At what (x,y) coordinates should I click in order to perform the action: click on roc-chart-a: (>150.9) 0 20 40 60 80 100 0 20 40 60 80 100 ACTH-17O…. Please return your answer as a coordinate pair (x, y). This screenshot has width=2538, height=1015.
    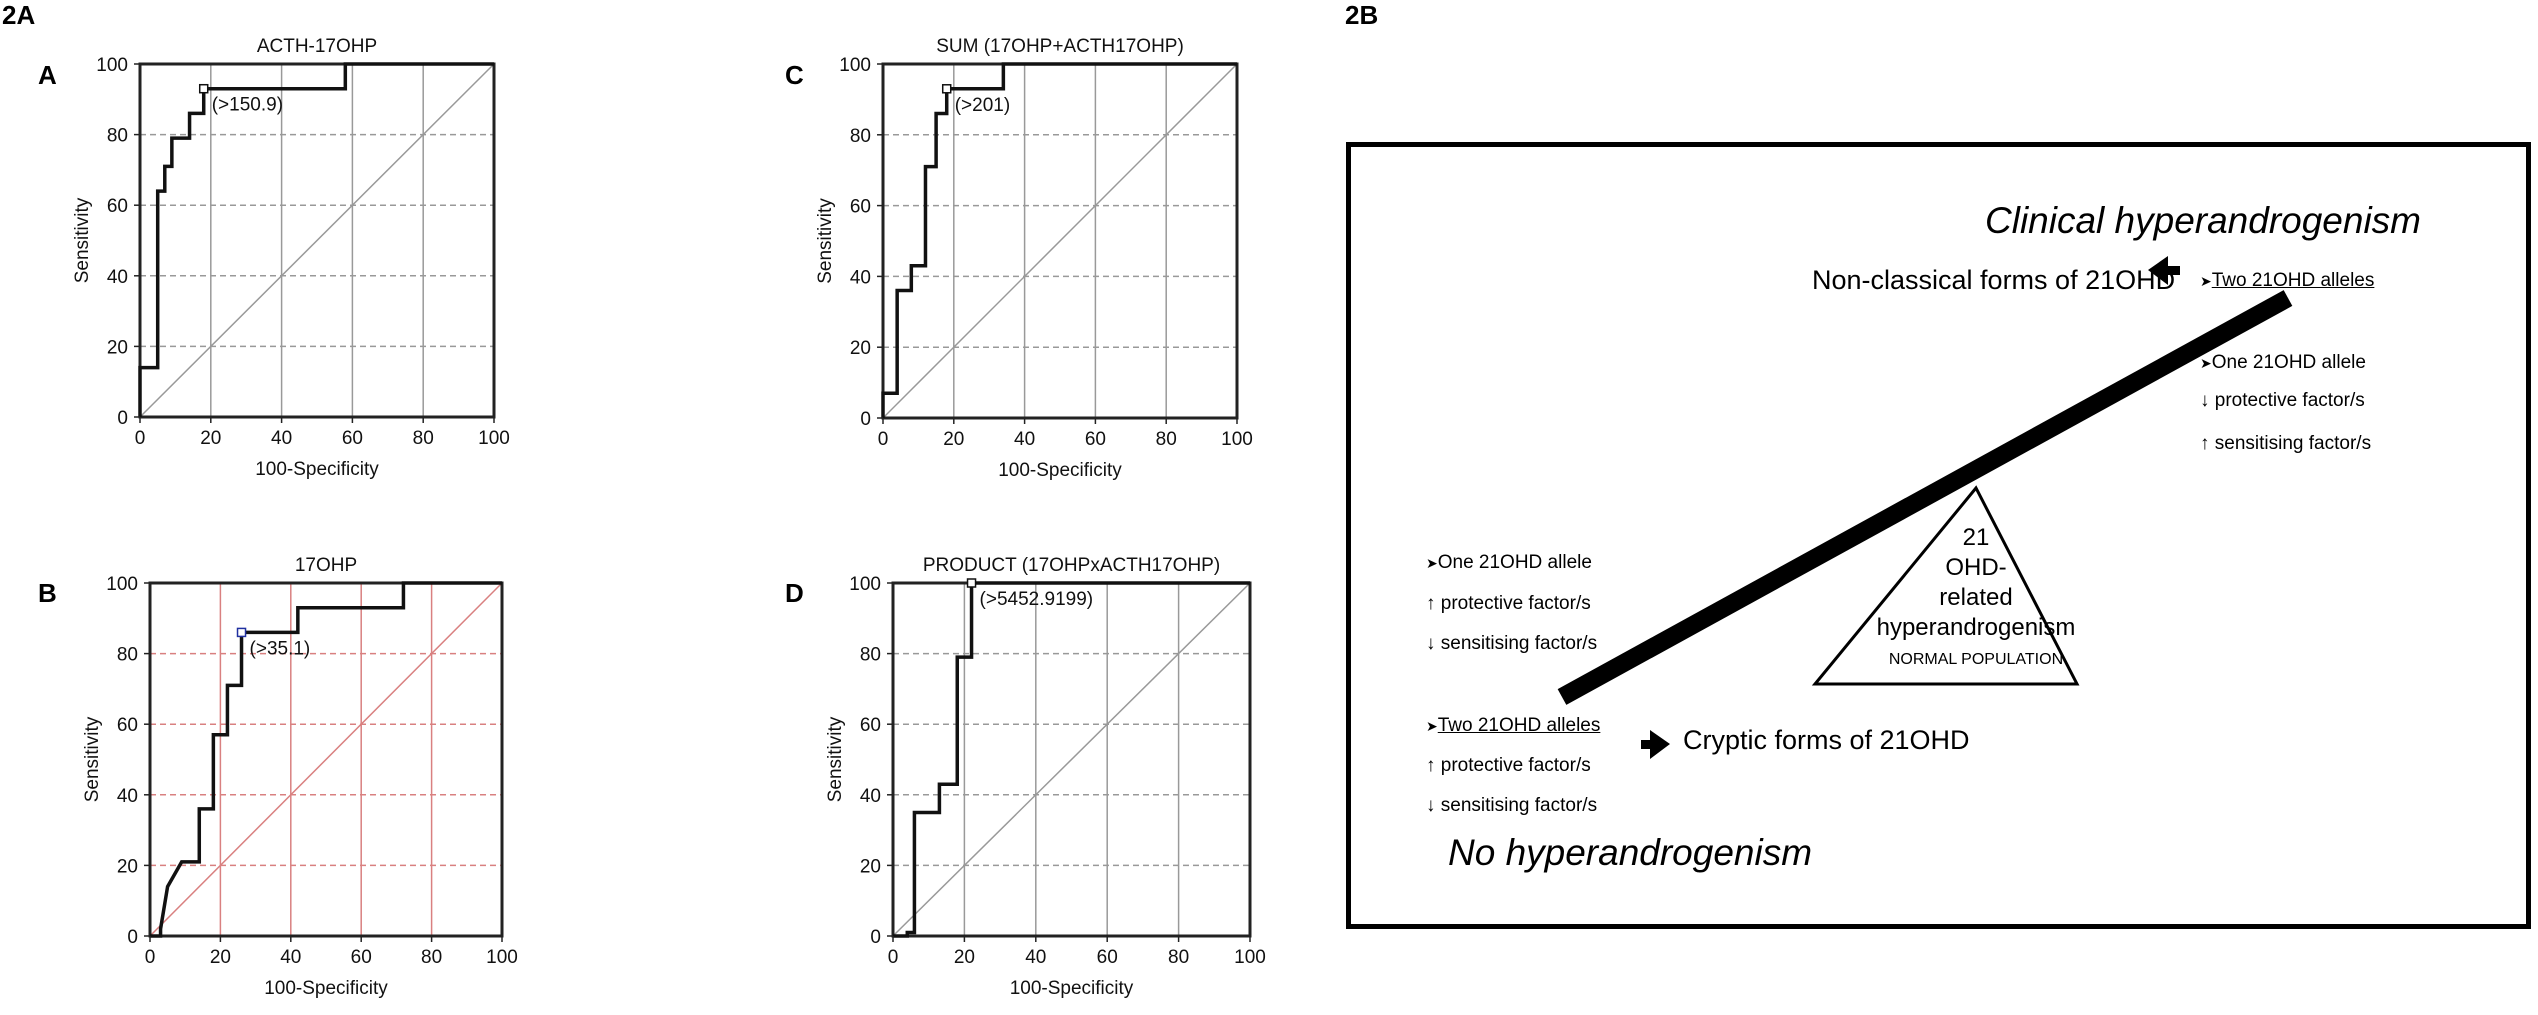
    Looking at the image, I should click on (291, 258).